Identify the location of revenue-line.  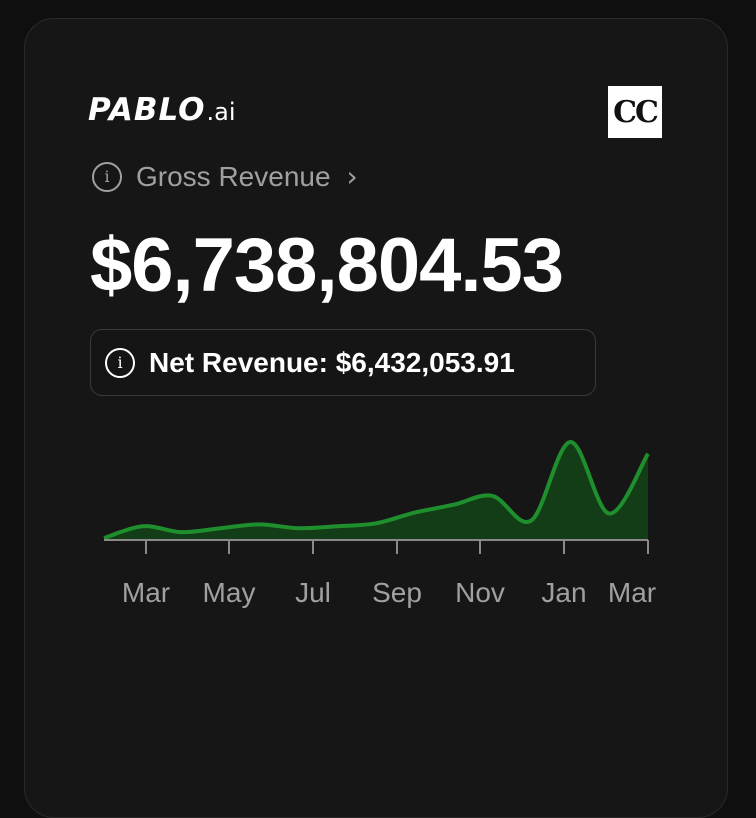
(376, 490).